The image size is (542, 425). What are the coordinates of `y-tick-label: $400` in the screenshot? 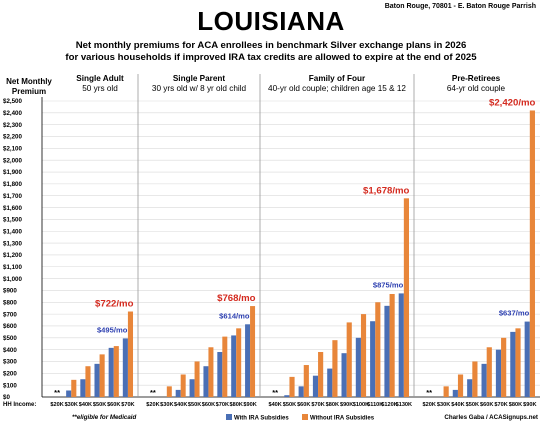 It's located at (10, 350).